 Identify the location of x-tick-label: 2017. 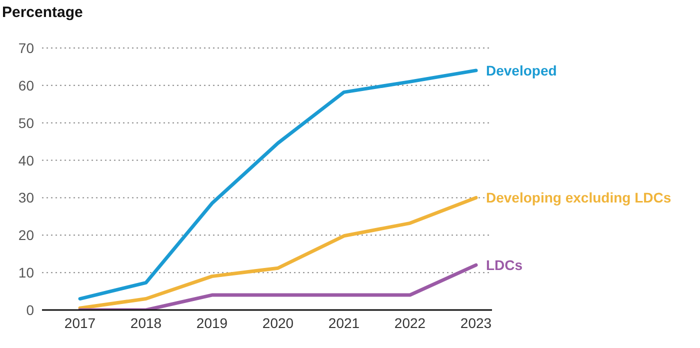
(80, 322).